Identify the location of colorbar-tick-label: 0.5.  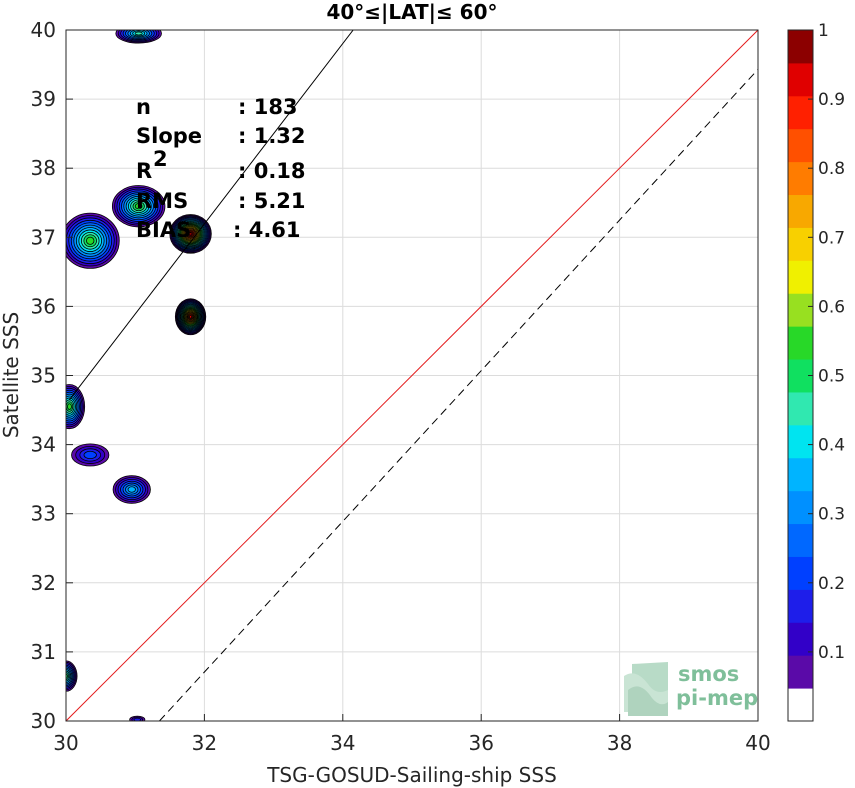
(831, 377).